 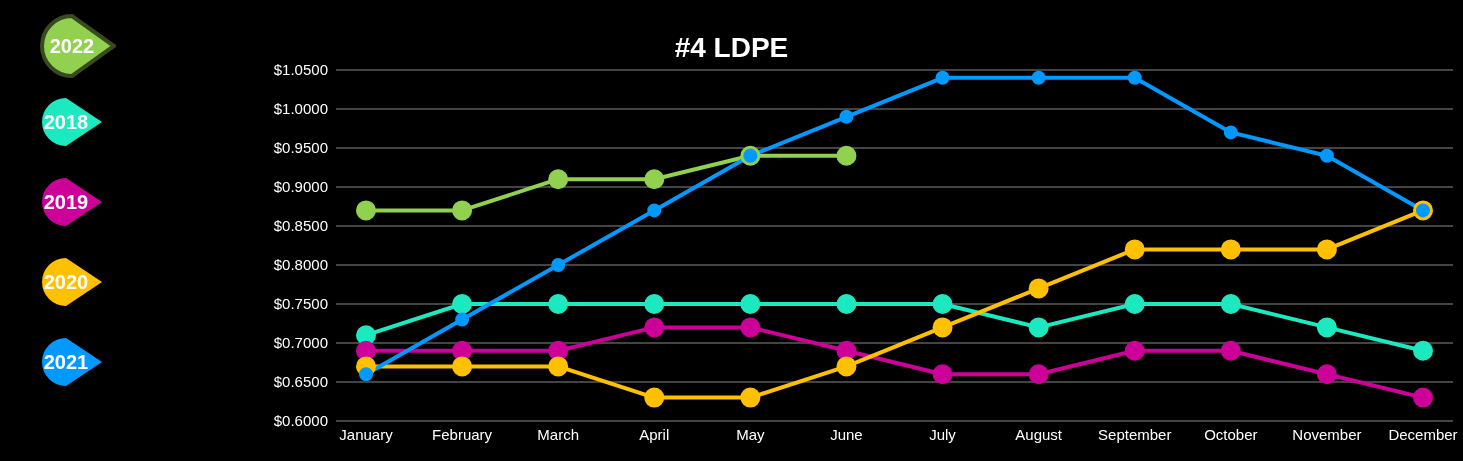 I want to click on x-tick-label: June, so click(x=846, y=434).